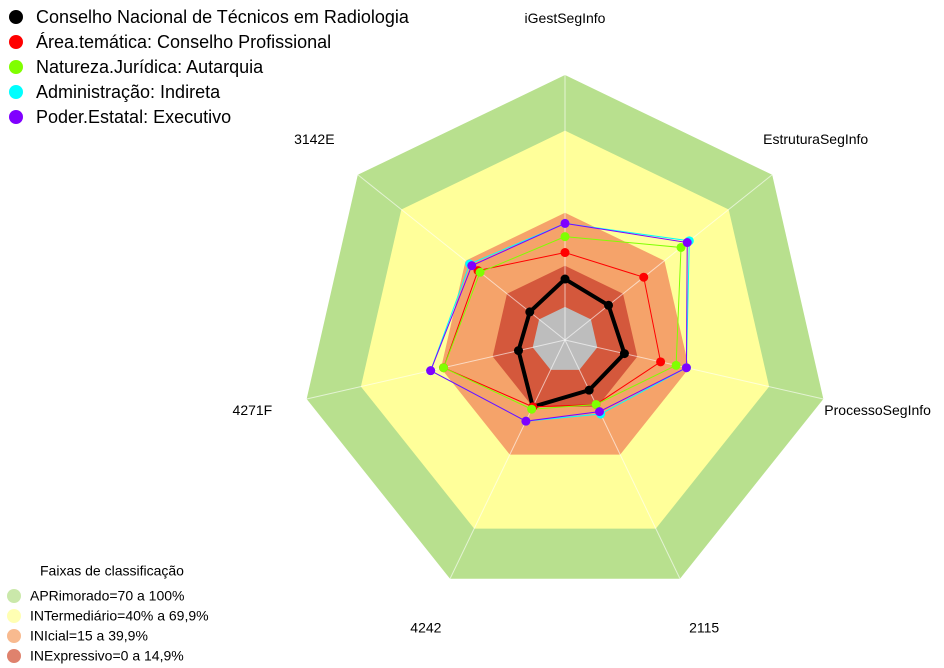  I want to click on legend-label: Natureza.Jurídica: Autarquia, so click(150, 67).